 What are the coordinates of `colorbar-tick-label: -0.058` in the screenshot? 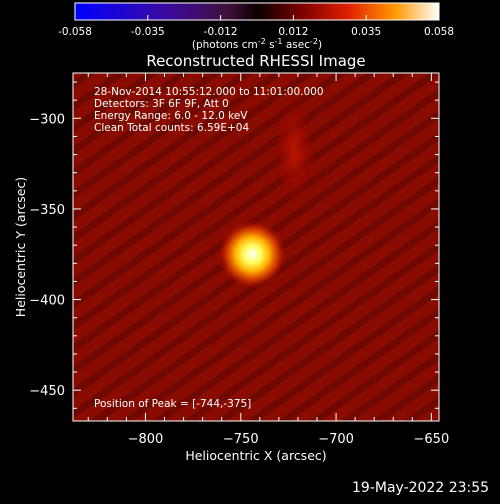 It's located at (75, 32).